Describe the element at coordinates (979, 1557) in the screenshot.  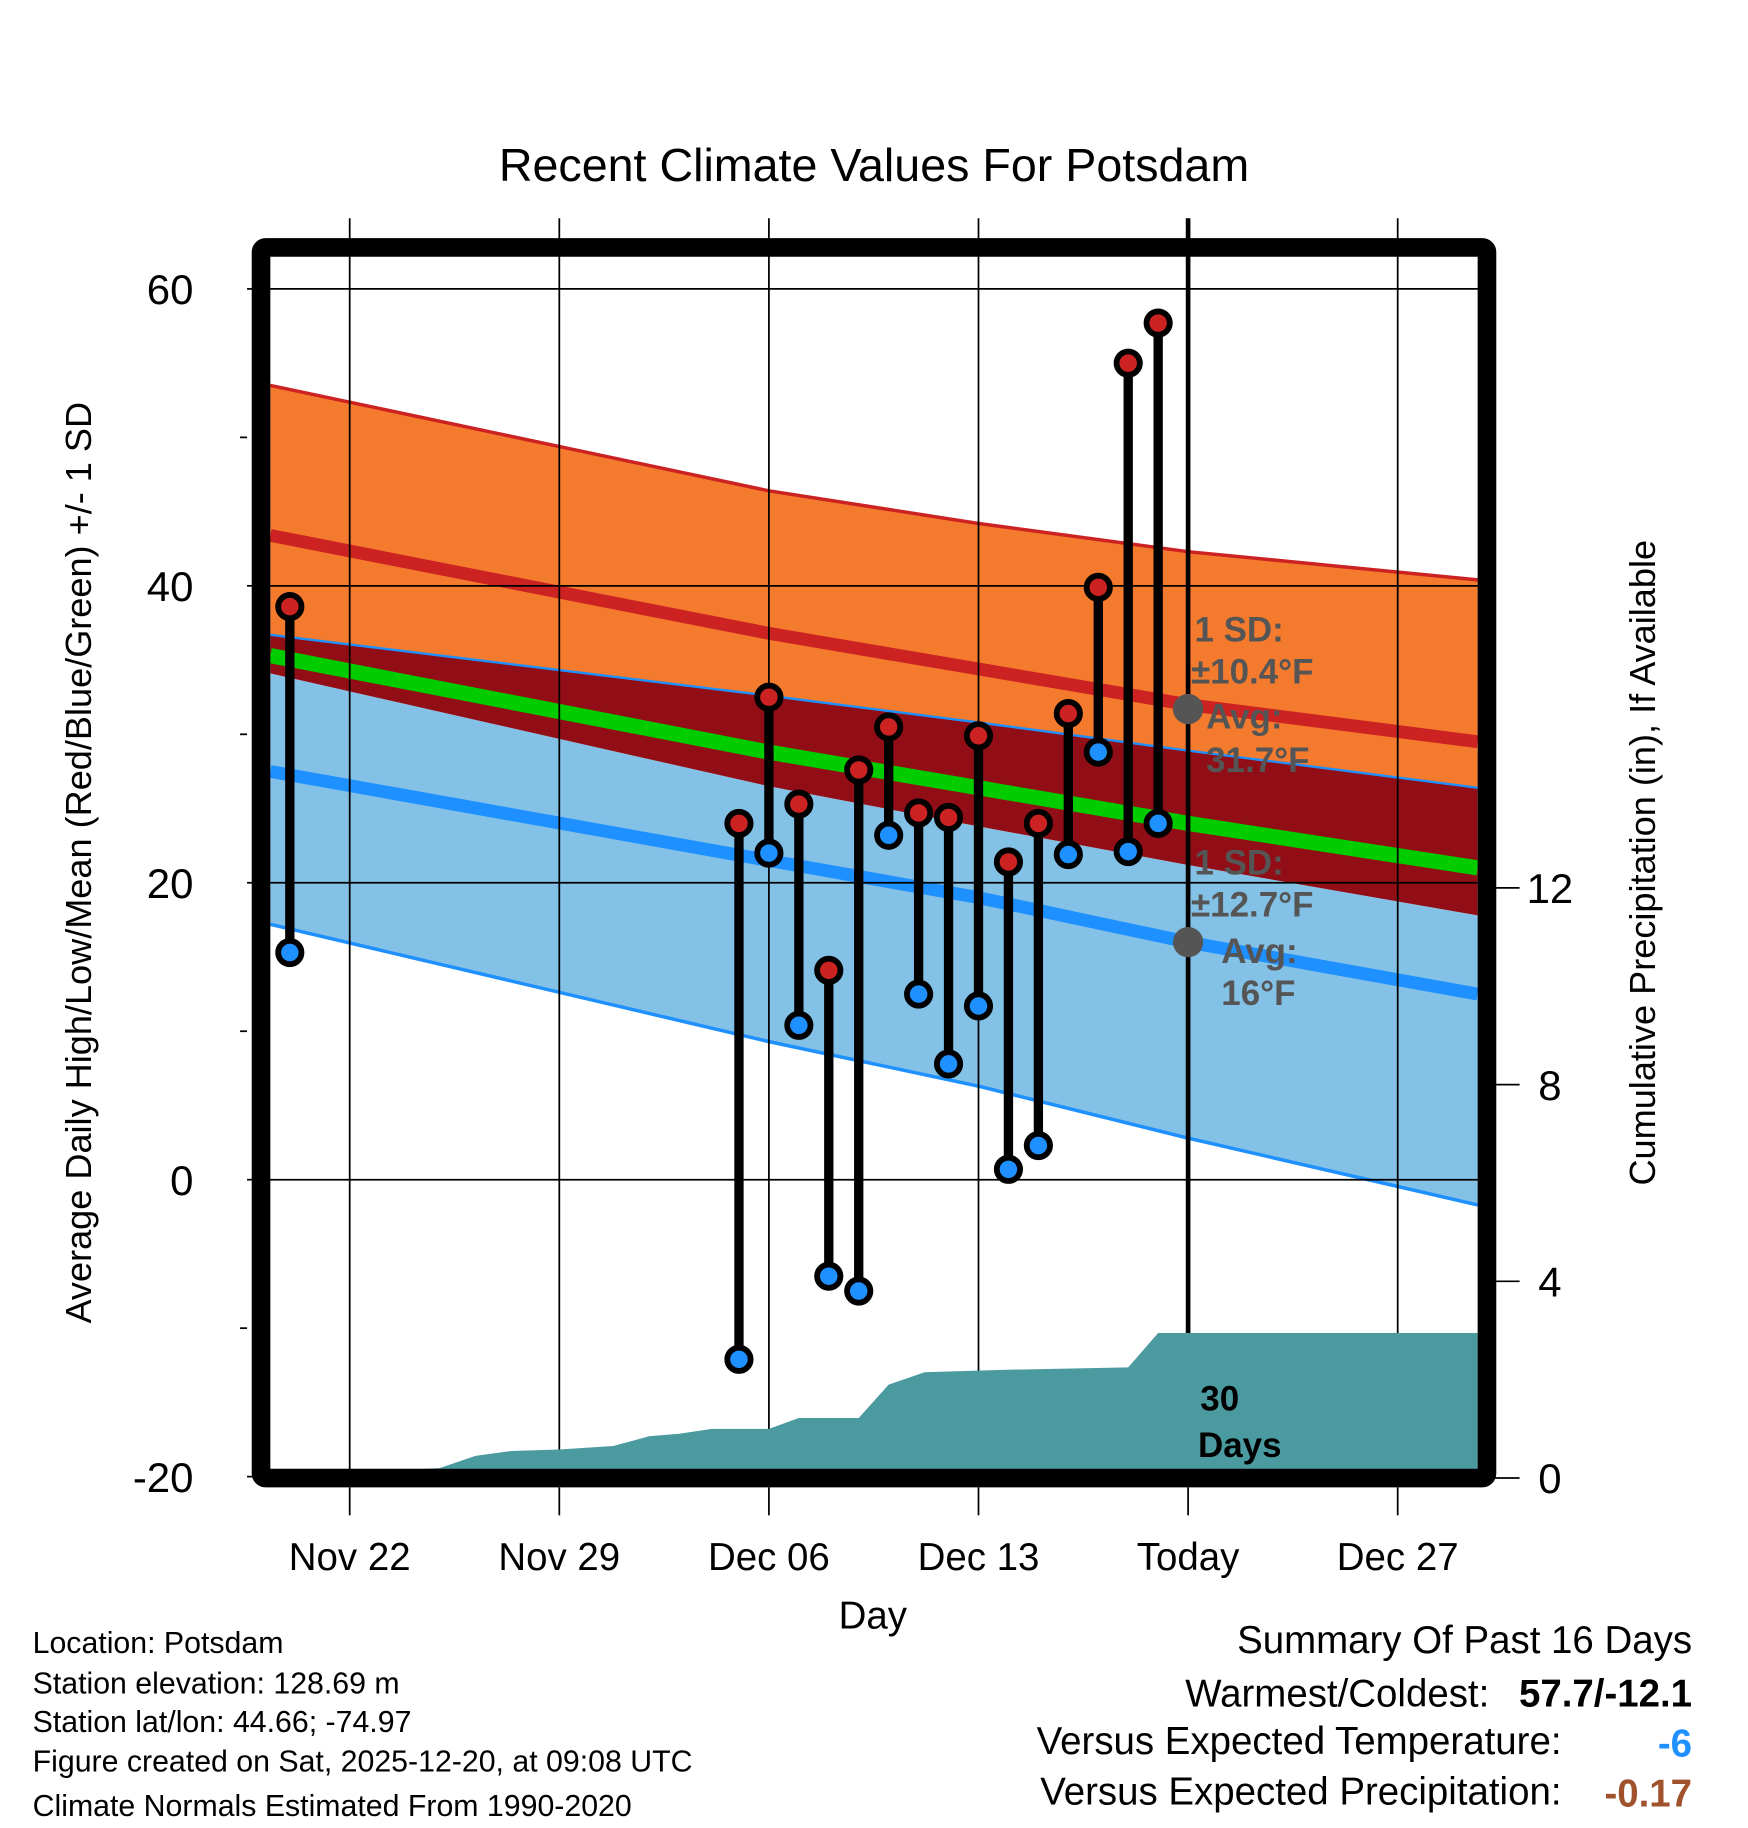
I see `x-tick-label: Dec 13` at that location.